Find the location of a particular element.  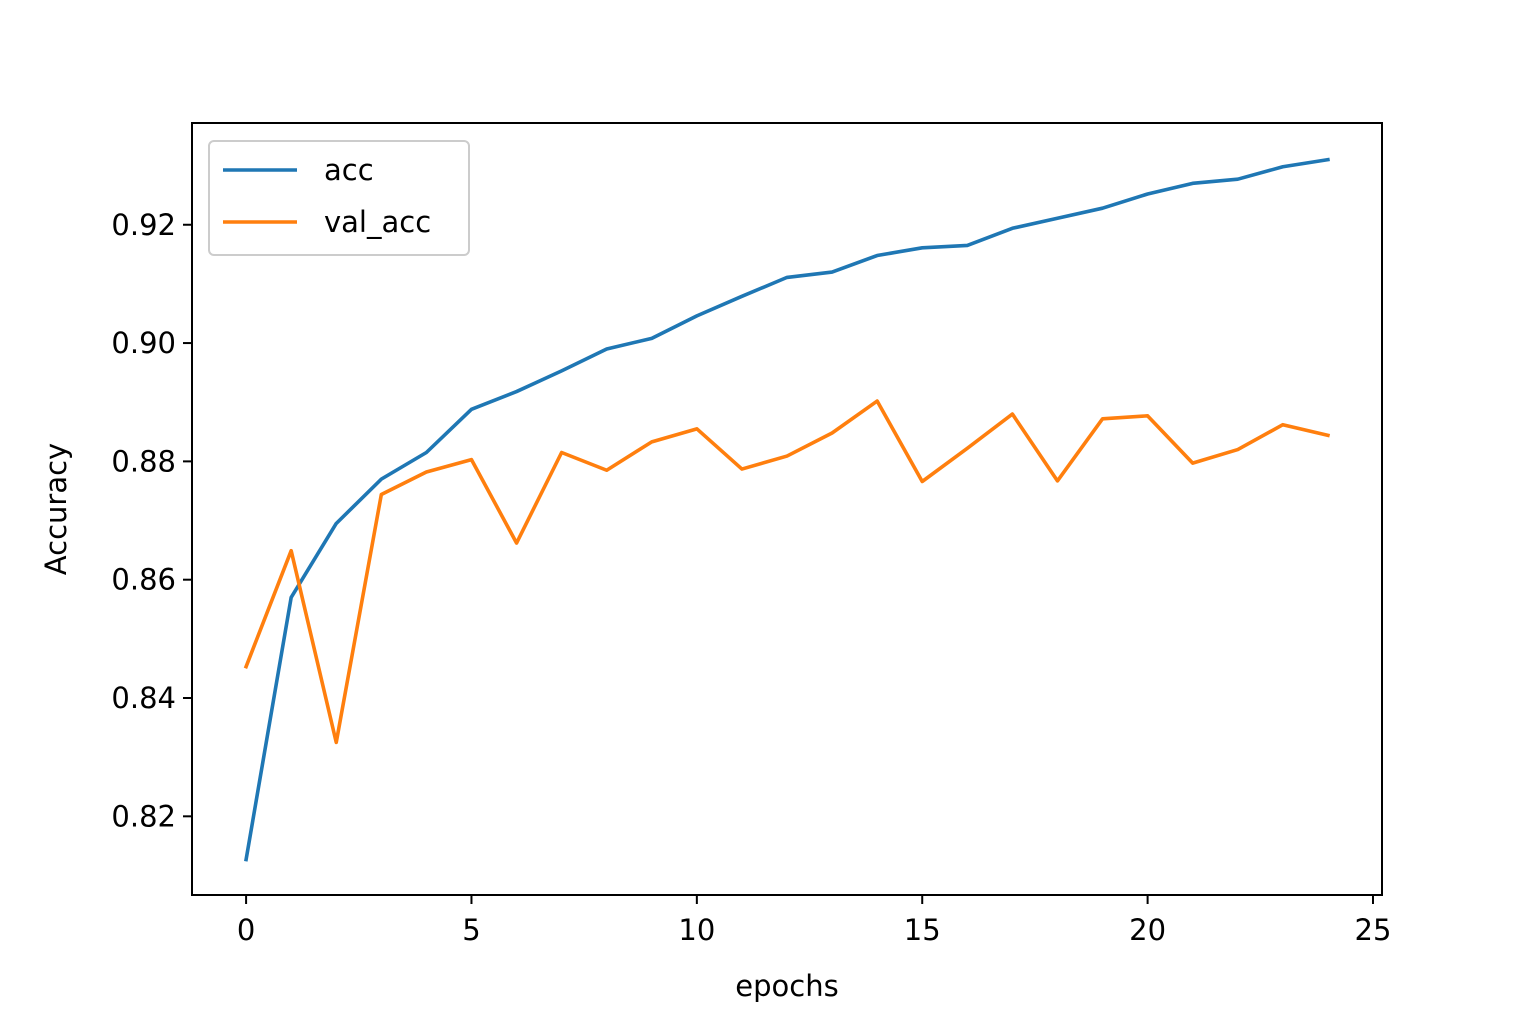

x-tick-label: 5 is located at coordinates (471, 930).